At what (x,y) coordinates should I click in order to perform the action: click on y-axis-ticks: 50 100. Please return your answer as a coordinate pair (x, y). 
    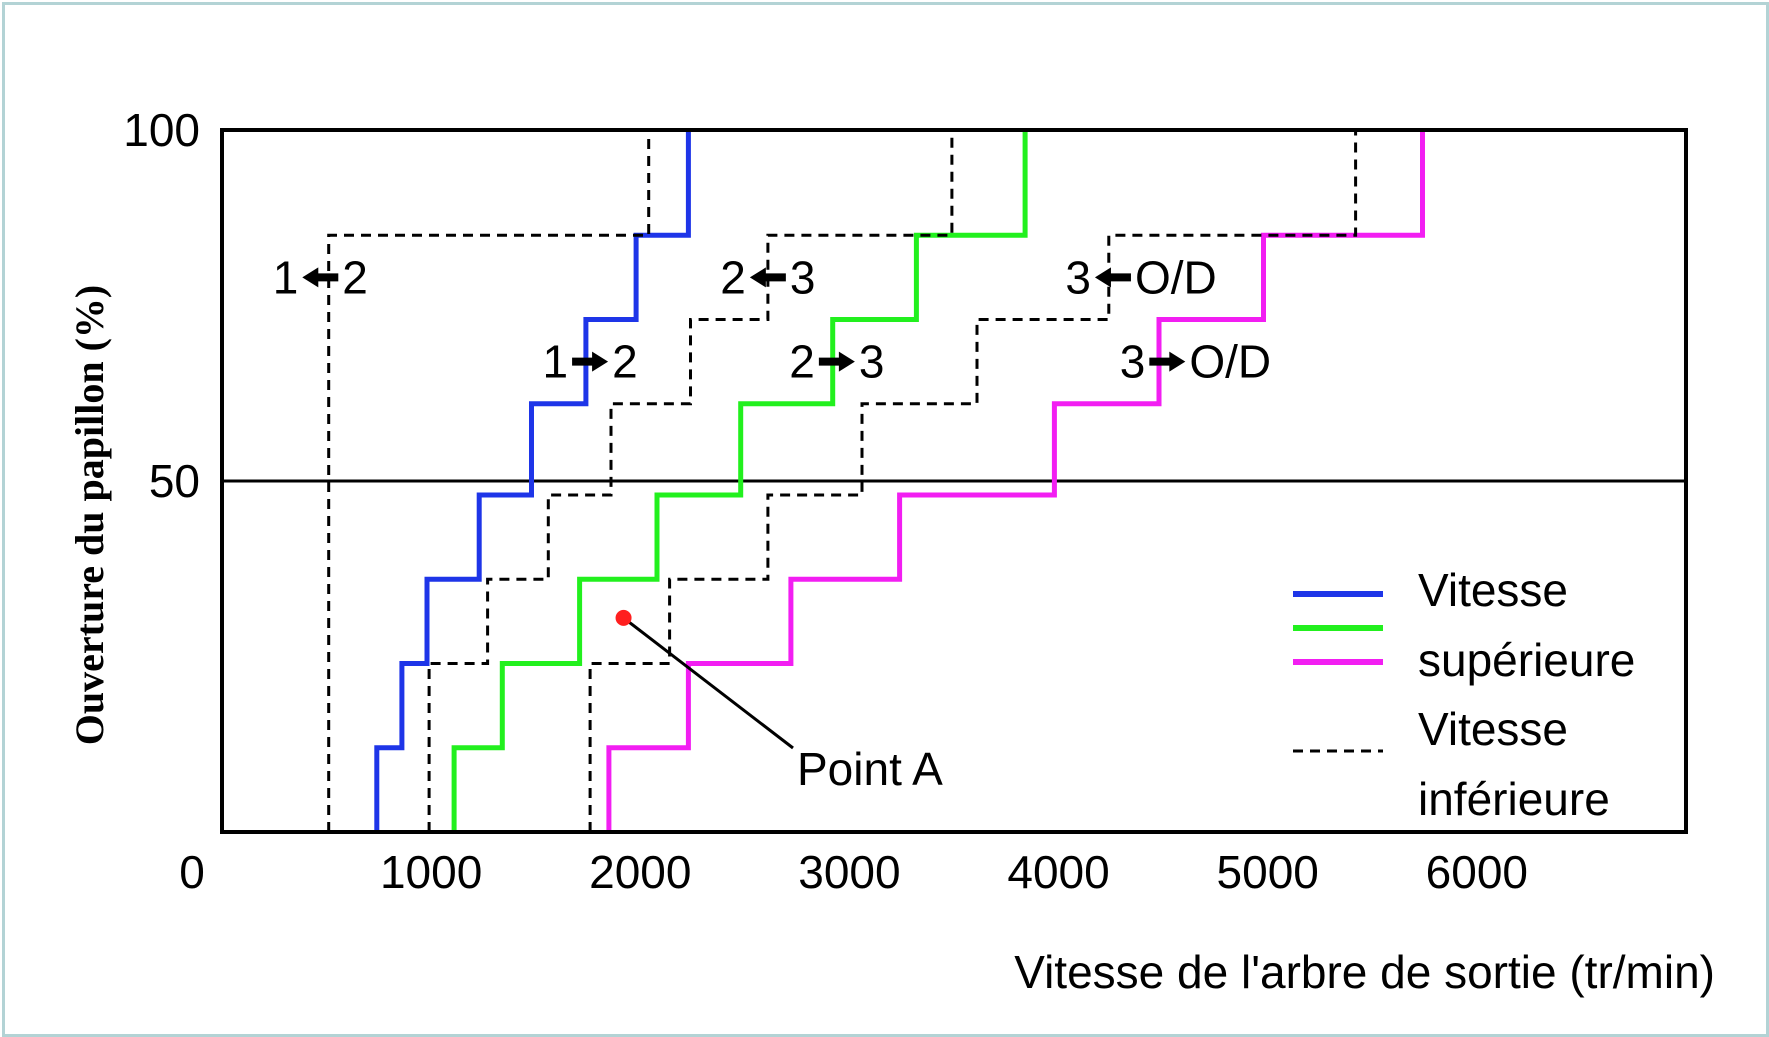
    Looking at the image, I should click on (161, 305).